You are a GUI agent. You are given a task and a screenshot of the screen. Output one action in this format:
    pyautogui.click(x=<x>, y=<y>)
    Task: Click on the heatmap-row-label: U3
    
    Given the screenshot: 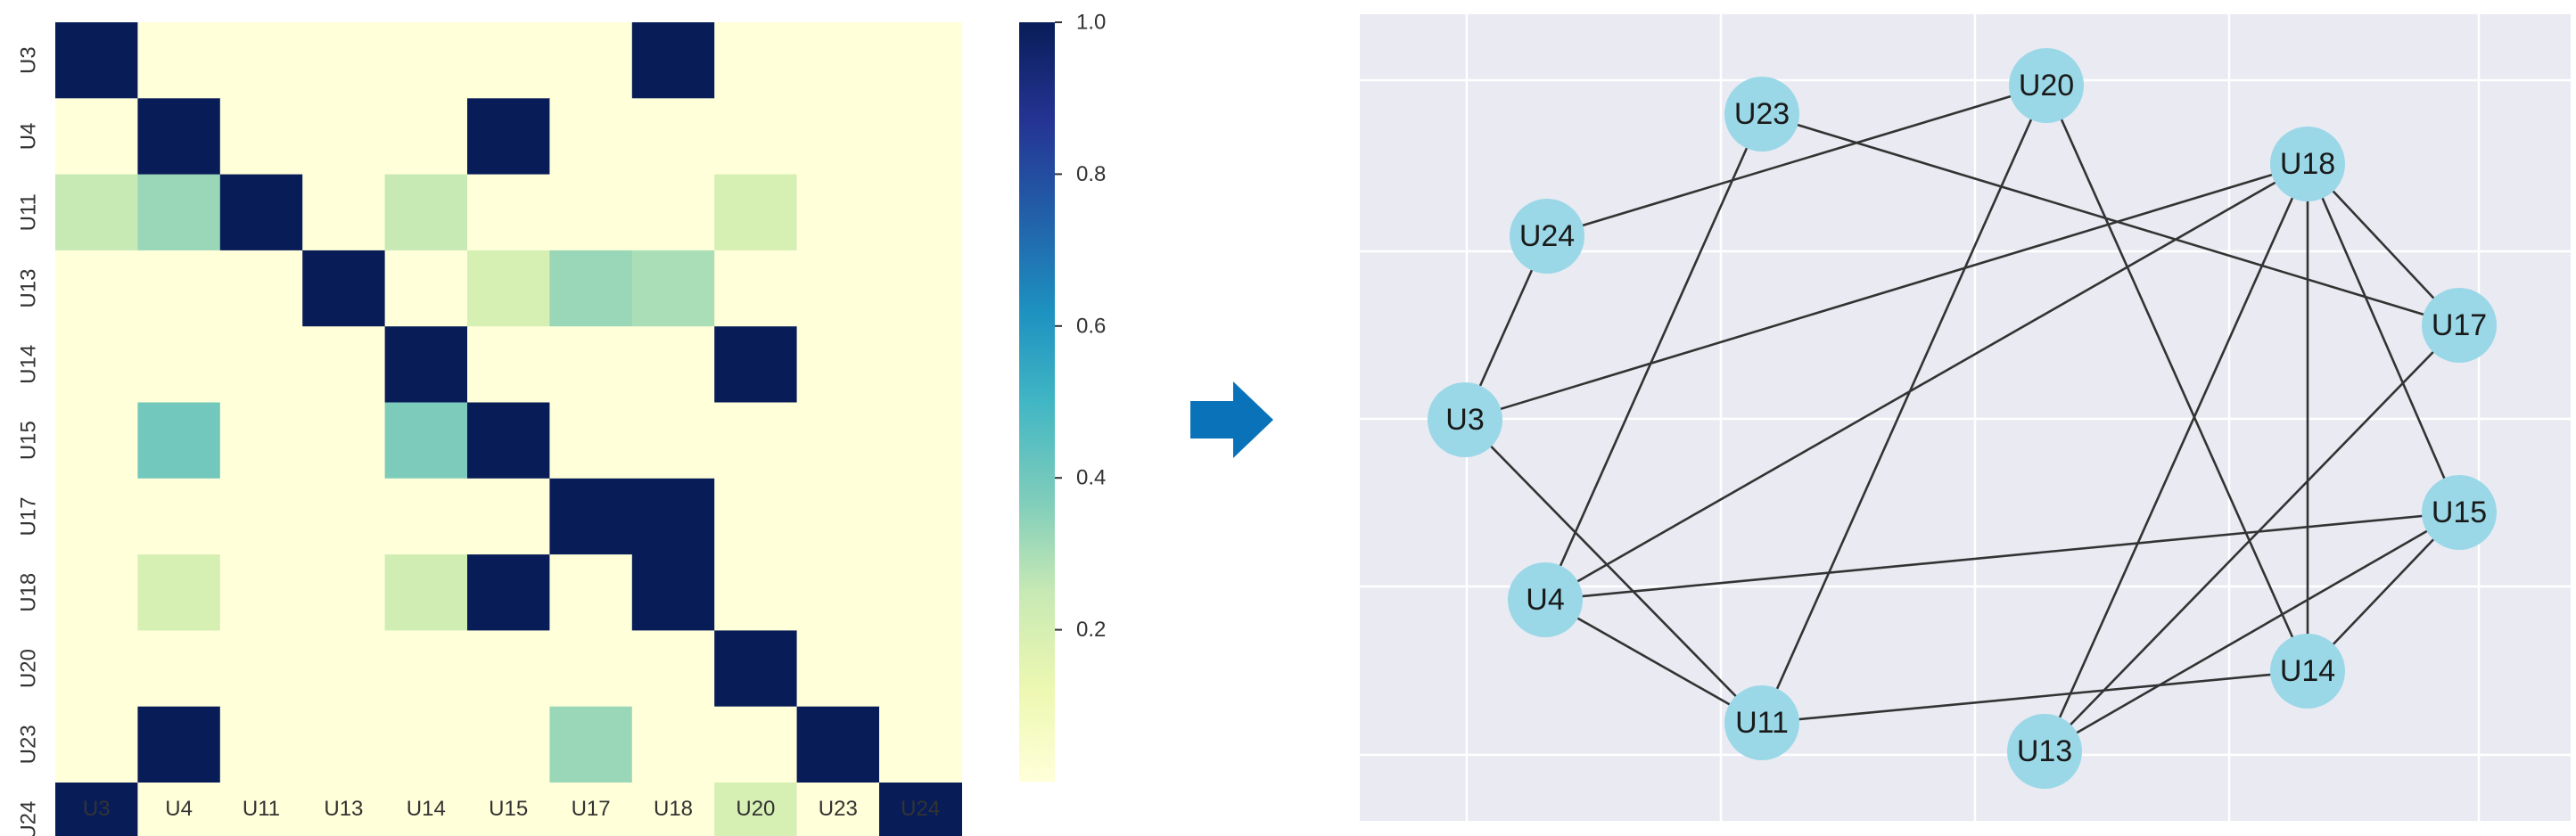 What is the action you would take?
    pyautogui.click(x=29, y=60)
    